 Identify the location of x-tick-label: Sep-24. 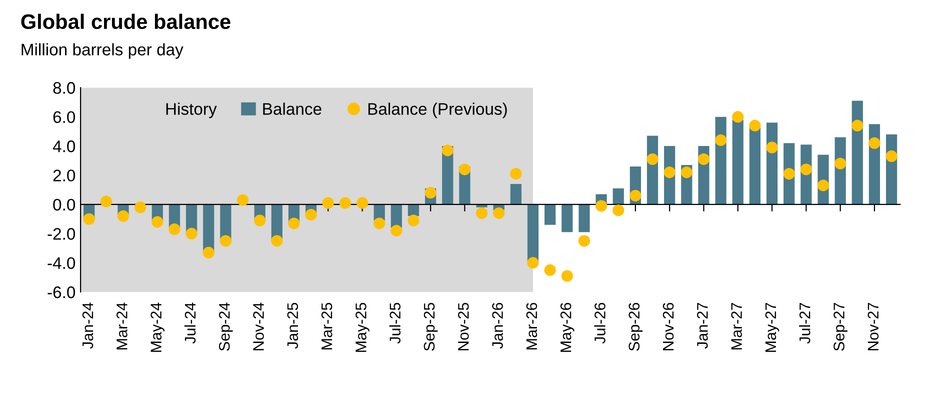
(225, 326).